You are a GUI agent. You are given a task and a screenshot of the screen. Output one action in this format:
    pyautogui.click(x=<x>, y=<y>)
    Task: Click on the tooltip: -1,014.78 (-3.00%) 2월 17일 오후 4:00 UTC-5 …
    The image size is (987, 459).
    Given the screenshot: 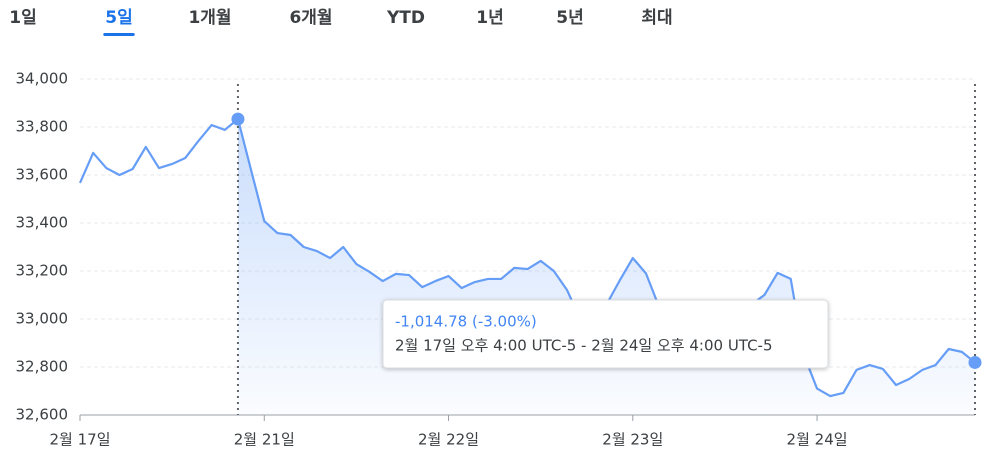 What is the action you would take?
    pyautogui.click(x=605, y=334)
    